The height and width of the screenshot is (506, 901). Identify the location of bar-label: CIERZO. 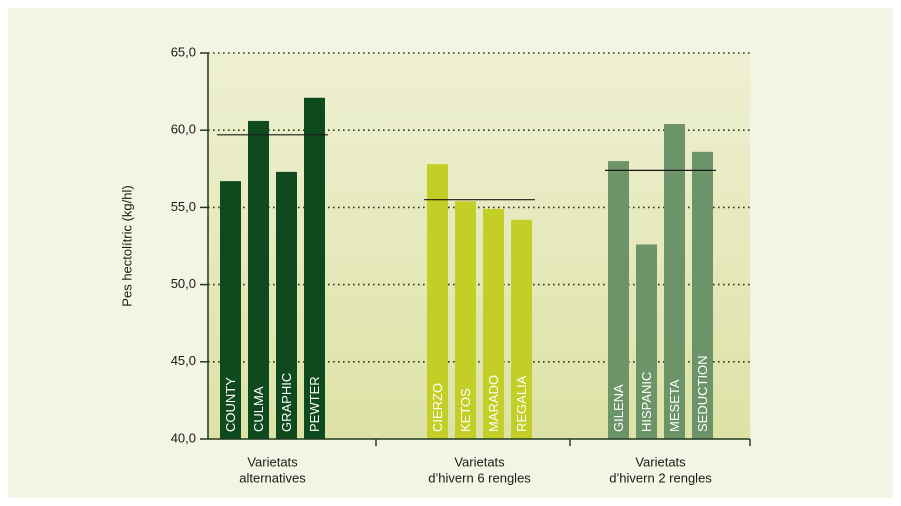
(437, 407).